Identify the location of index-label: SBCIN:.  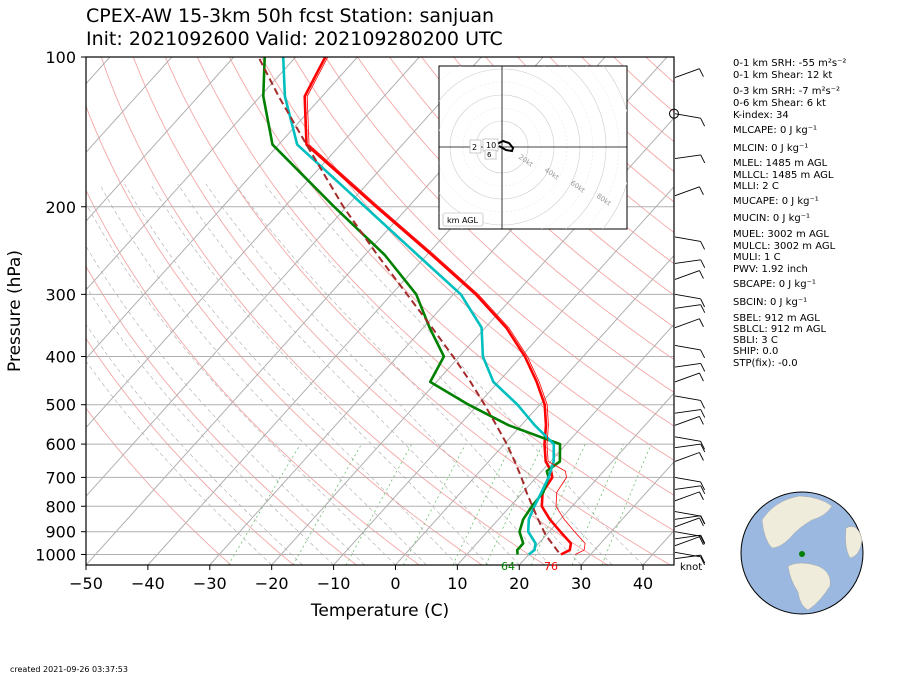
(750, 302).